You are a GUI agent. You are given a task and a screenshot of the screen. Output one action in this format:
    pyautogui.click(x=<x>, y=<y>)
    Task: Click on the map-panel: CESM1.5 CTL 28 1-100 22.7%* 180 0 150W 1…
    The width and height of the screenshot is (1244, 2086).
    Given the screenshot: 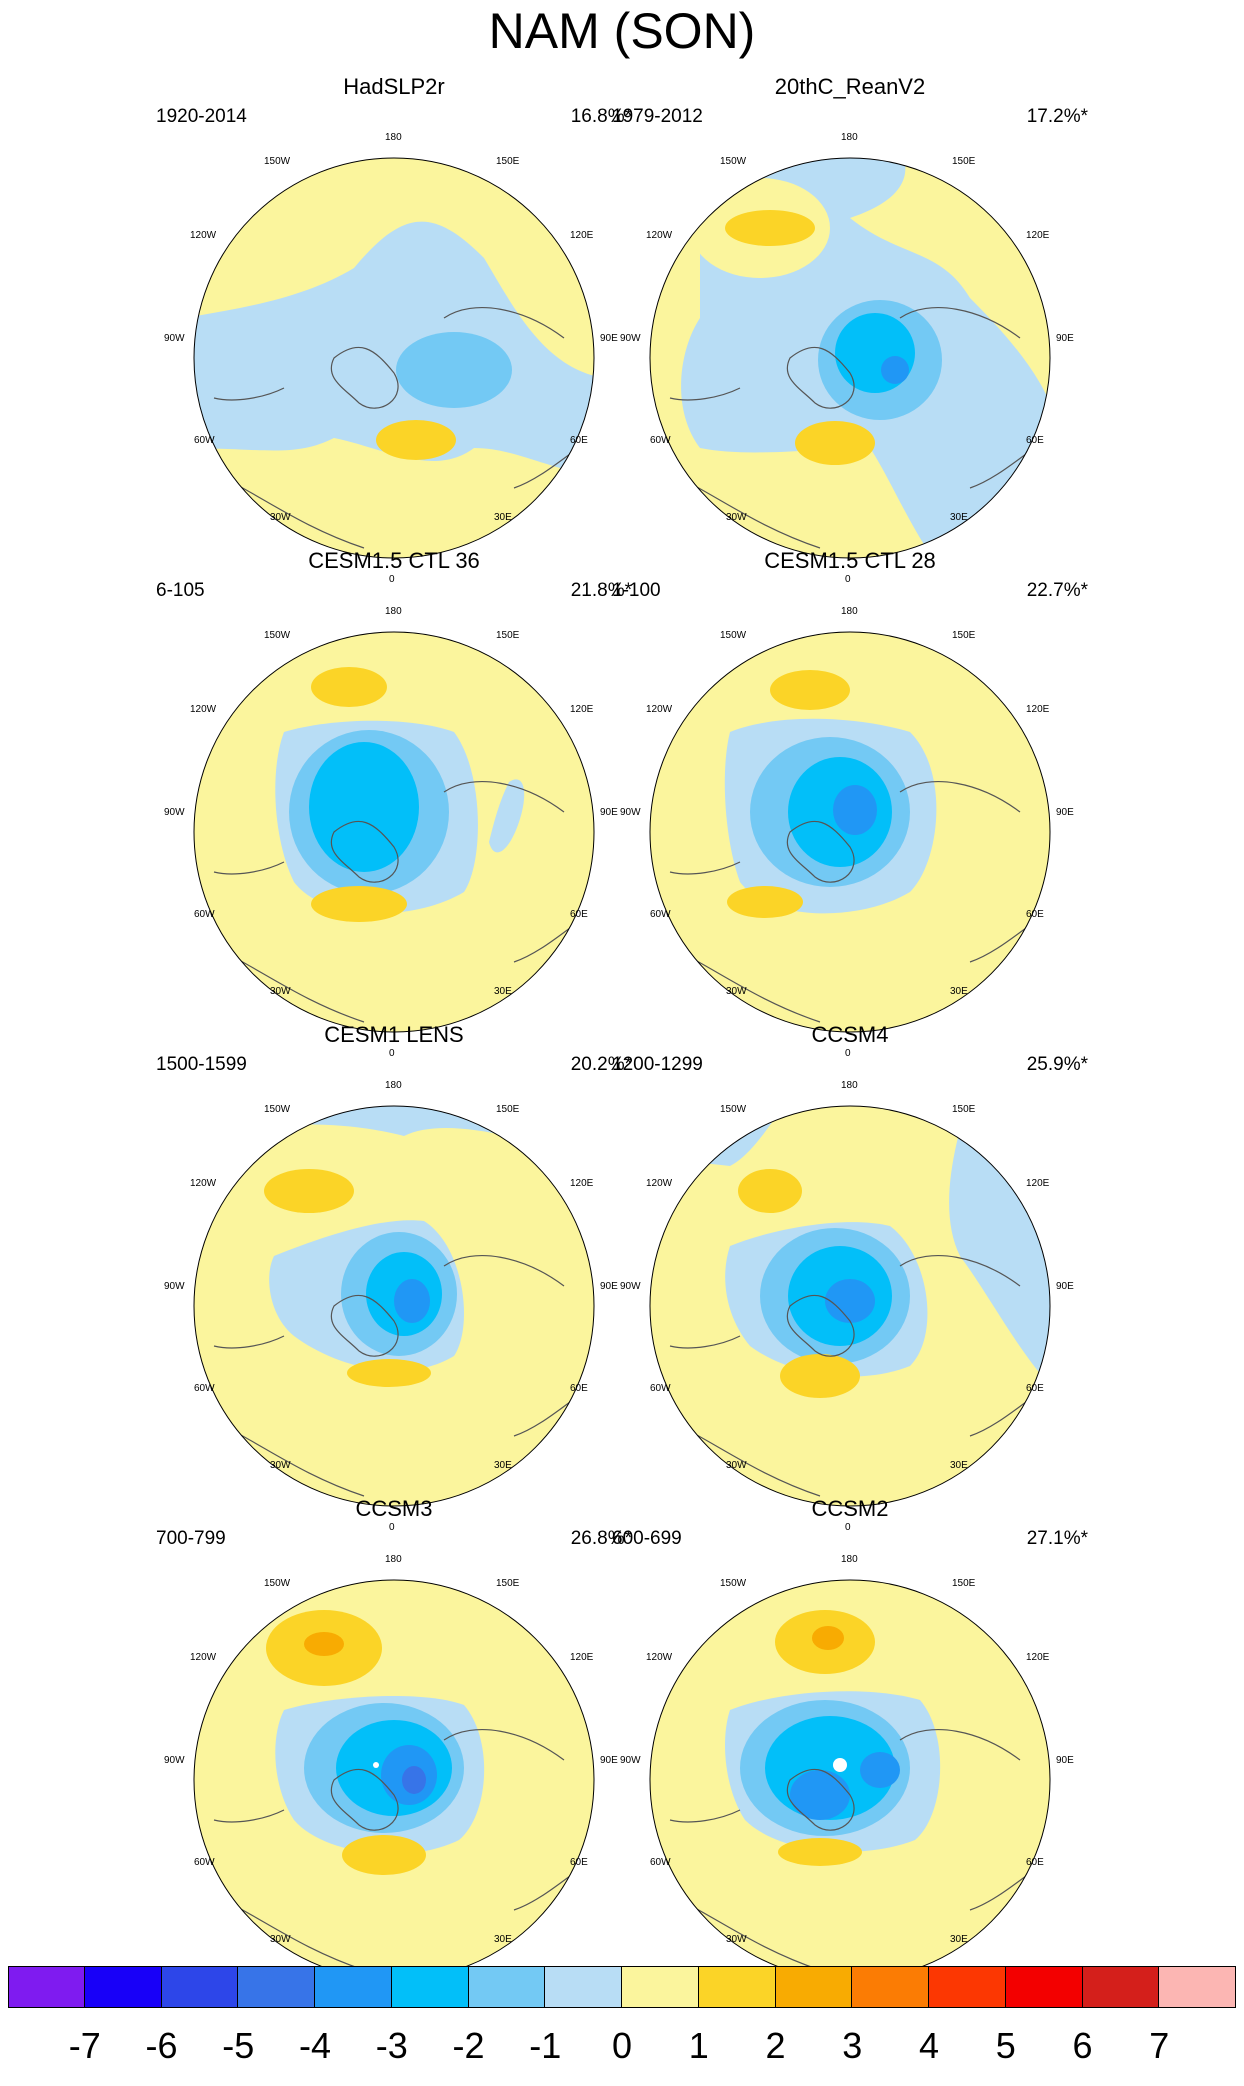 What is the action you would take?
    pyautogui.click(x=850, y=803)
    